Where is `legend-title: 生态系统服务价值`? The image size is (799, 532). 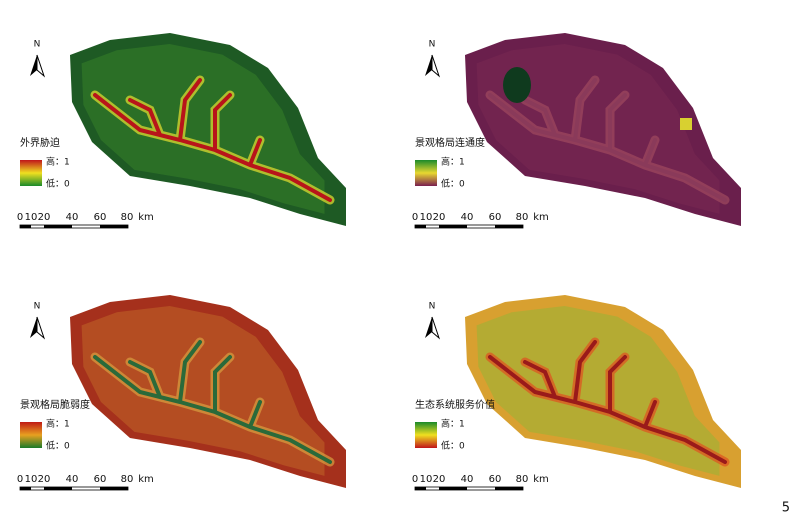 legend-title: 生态系统服务价值 is located at coordinates (455, 404).